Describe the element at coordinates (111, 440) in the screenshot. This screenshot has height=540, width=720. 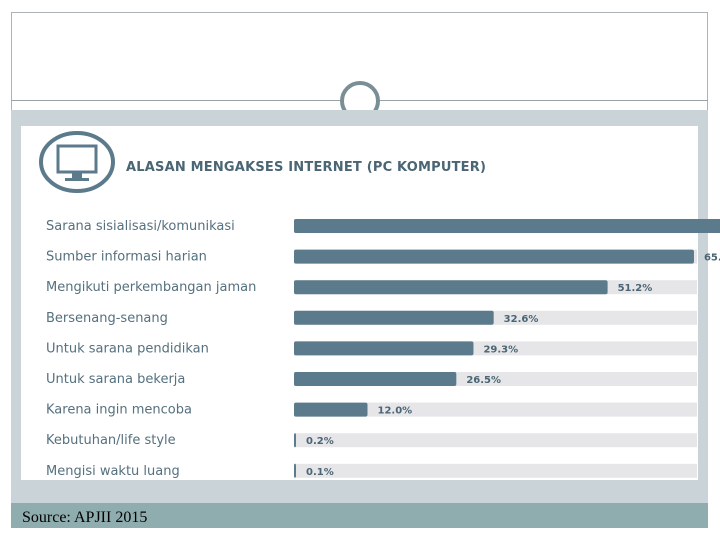
I see `category-label: Kebutuhan/life style` at that location.